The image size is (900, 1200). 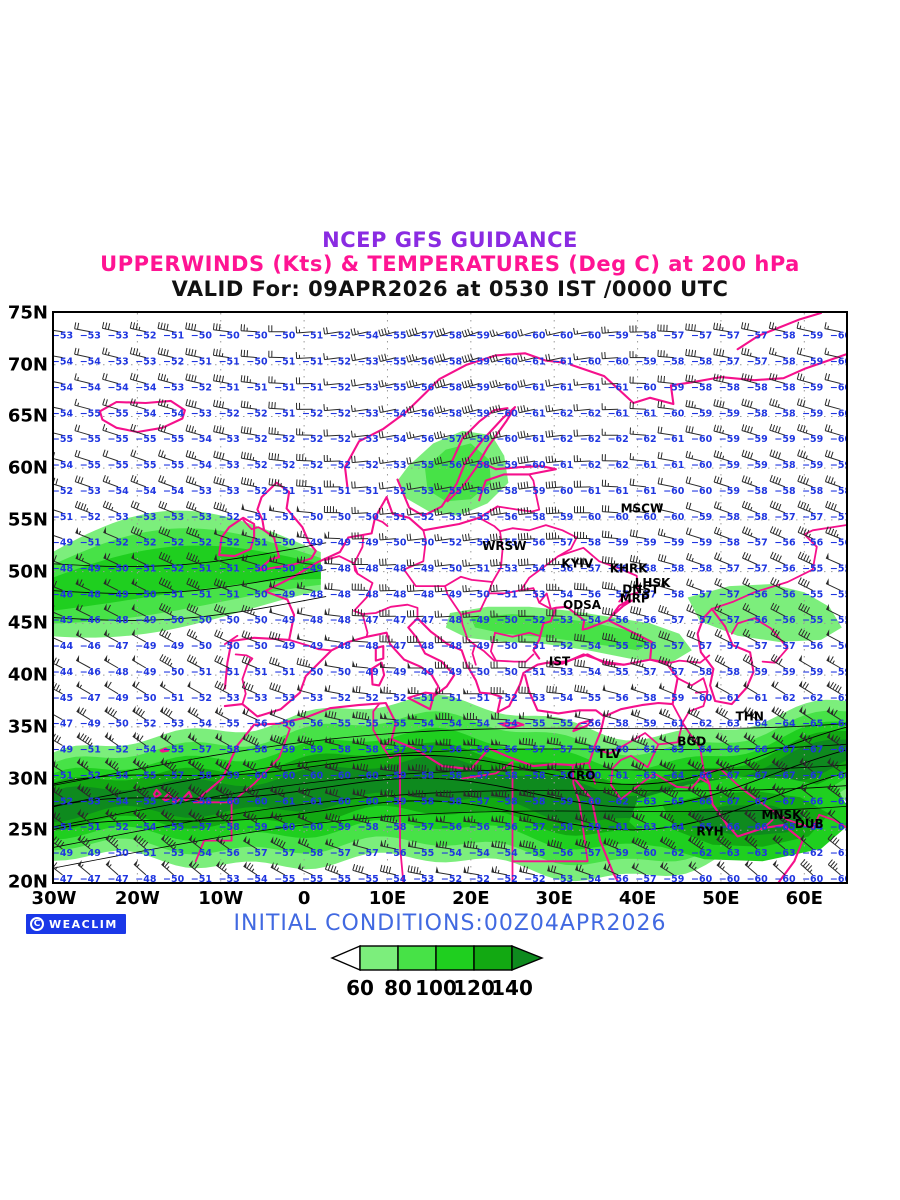 I want to click on temperature-value: −48, so click(x=313, y=620).